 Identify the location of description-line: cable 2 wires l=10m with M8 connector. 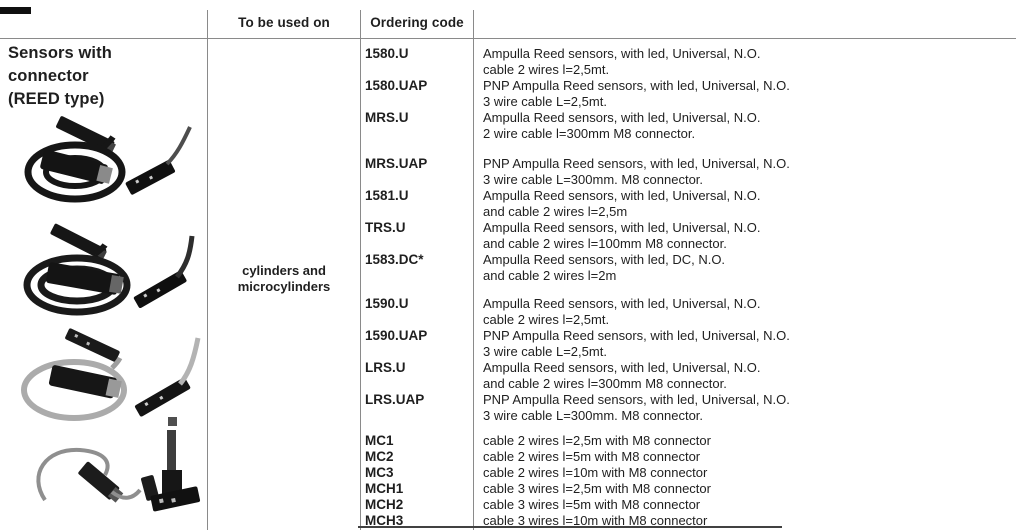
(595, 472).